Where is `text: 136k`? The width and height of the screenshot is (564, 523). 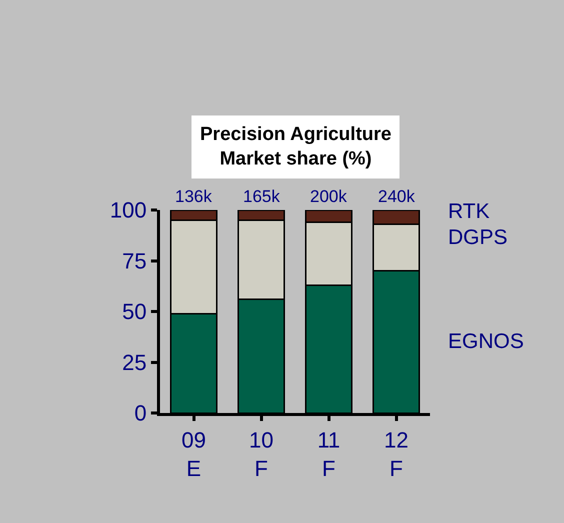 text: 136k is located at coordinates (193, 196).